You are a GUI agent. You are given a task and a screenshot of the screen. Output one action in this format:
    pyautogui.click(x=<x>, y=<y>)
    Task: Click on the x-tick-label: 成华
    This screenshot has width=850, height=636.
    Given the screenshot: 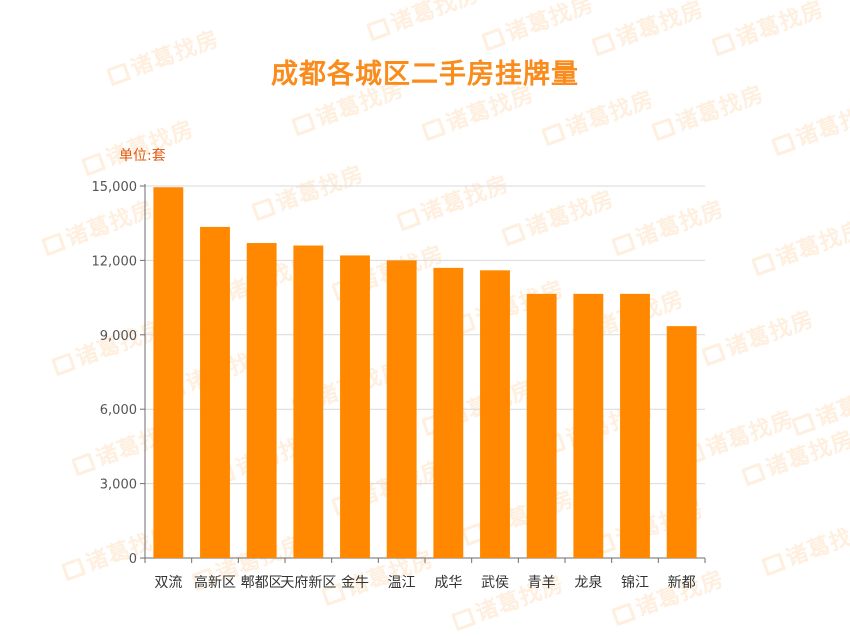 What is the action you would take?
    pyautogui.click(x=448, y=583)
    